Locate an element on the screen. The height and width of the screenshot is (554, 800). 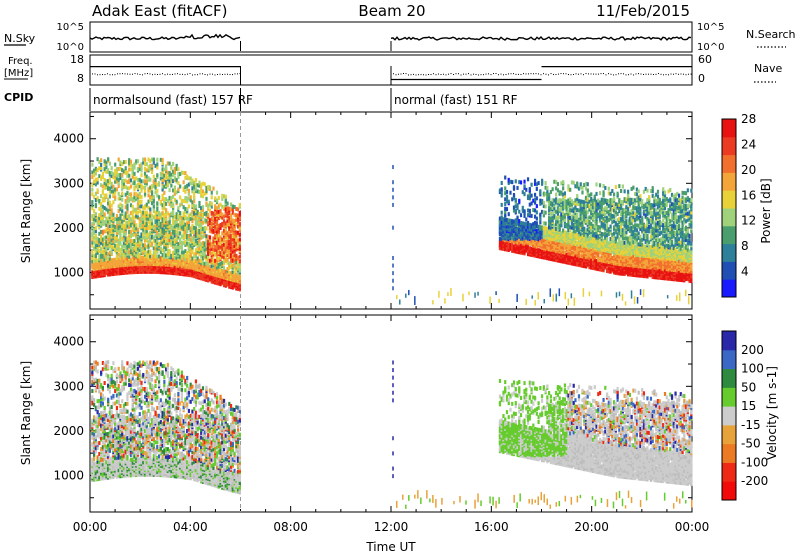
freq-label-line2: [MHz] is located at coordinates (18, 73).